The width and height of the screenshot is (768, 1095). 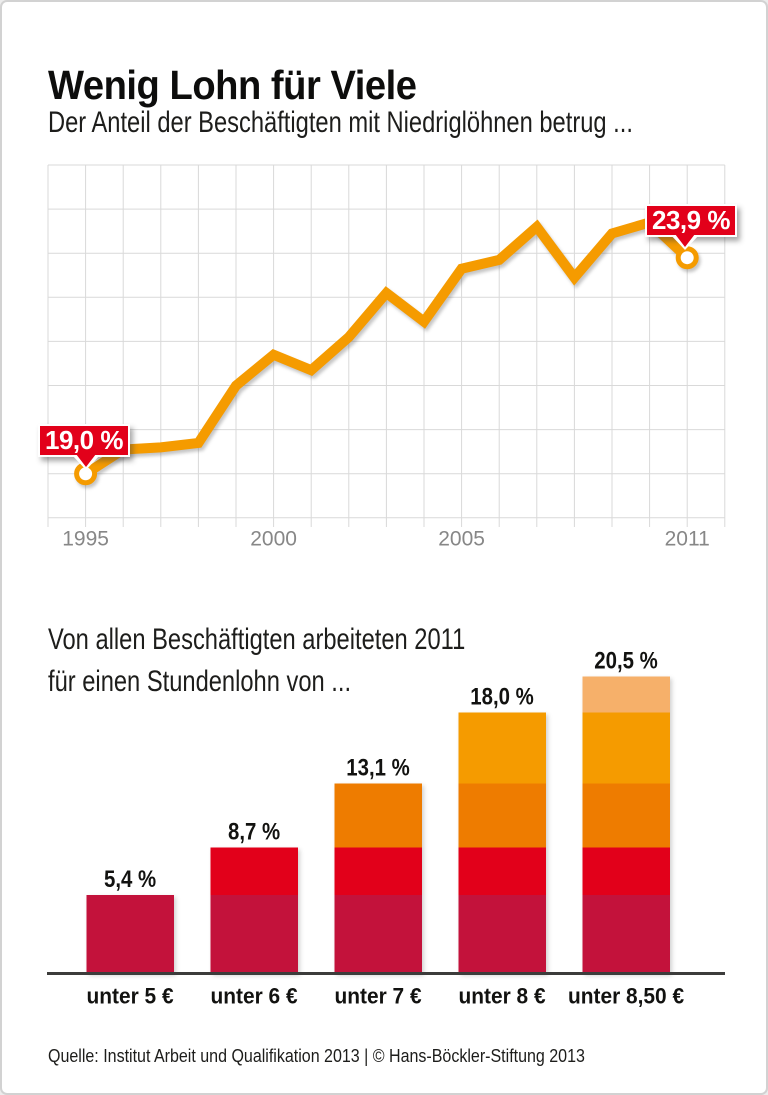 I want to click on callout-1995-value: 19,0 %, so click(x=84, y=440).